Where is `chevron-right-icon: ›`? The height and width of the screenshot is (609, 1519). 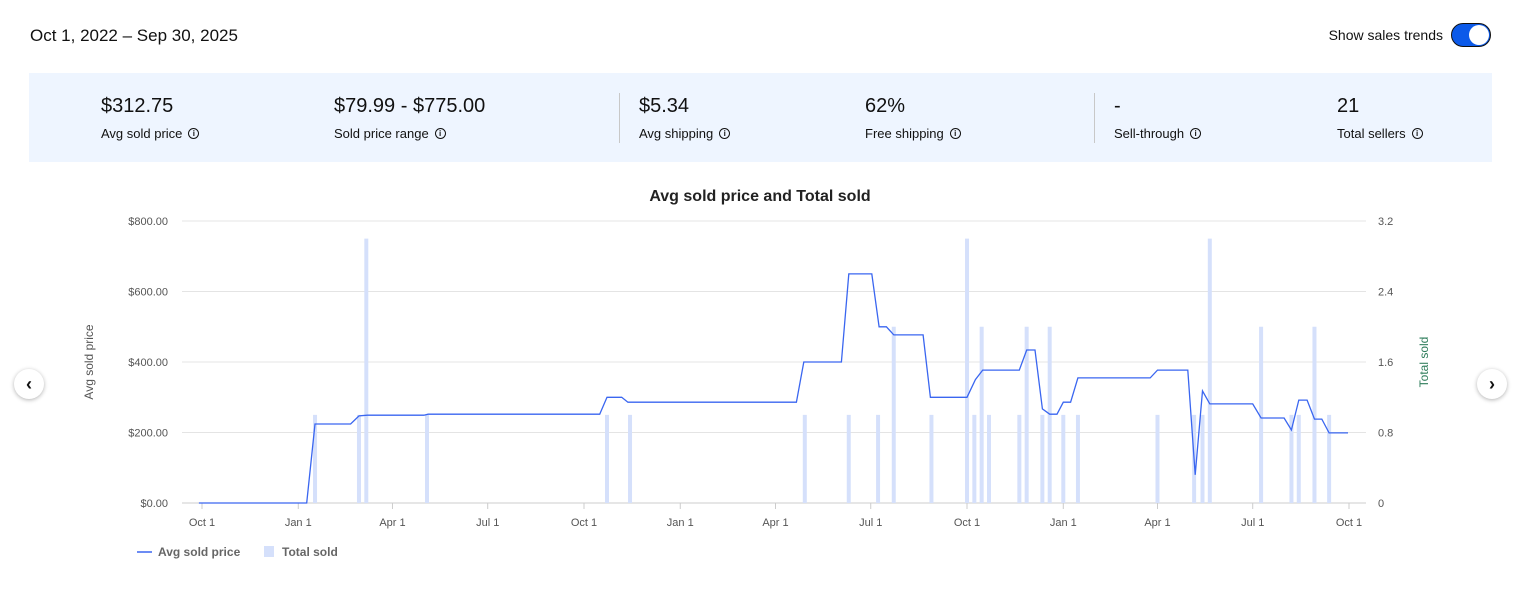
chevron-right-icon: › is located at coordinates (1492, 383).